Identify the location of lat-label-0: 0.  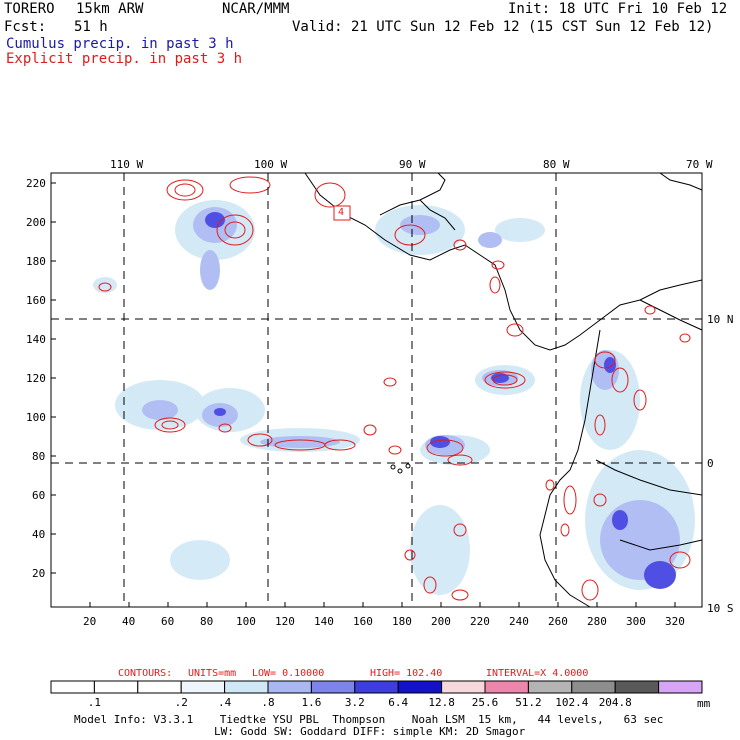
(710, 463).